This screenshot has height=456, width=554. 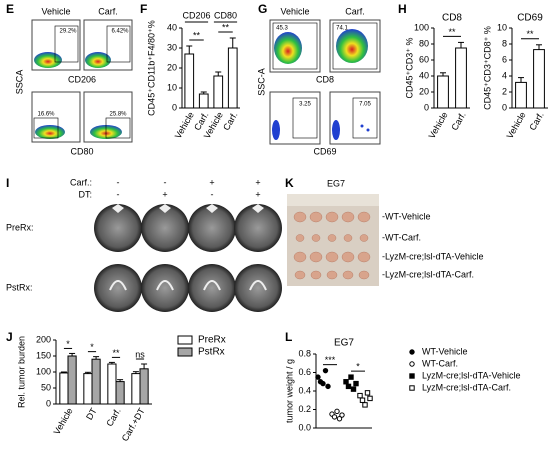 What do you see at coordinates (304, 390) in the screenshot?
I see `y-tick-label: 0.4` at bounding box center [304, 390].